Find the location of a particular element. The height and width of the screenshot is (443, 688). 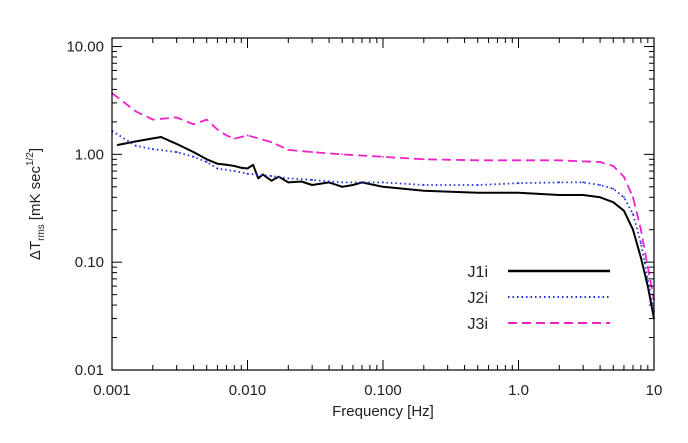

y-tick-label: 0.01 is located at coordinates (89, 370).